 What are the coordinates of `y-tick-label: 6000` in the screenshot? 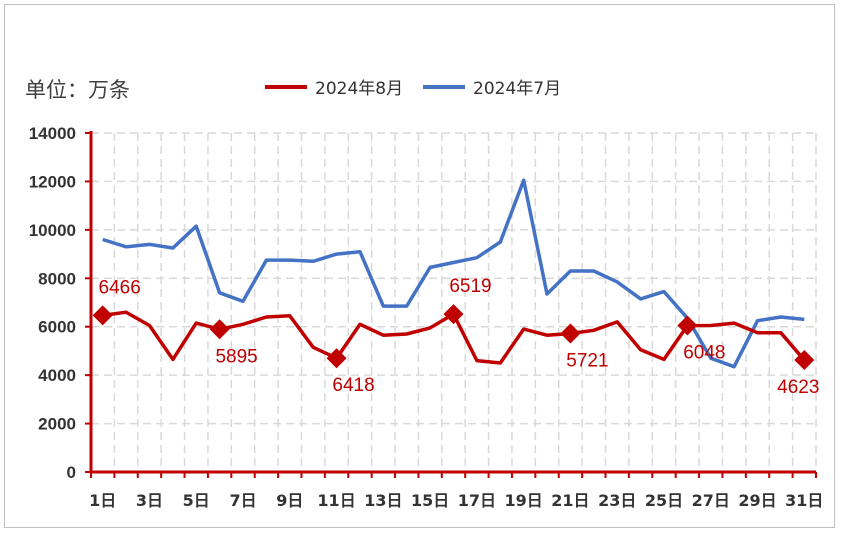 It's located at (57, 327).